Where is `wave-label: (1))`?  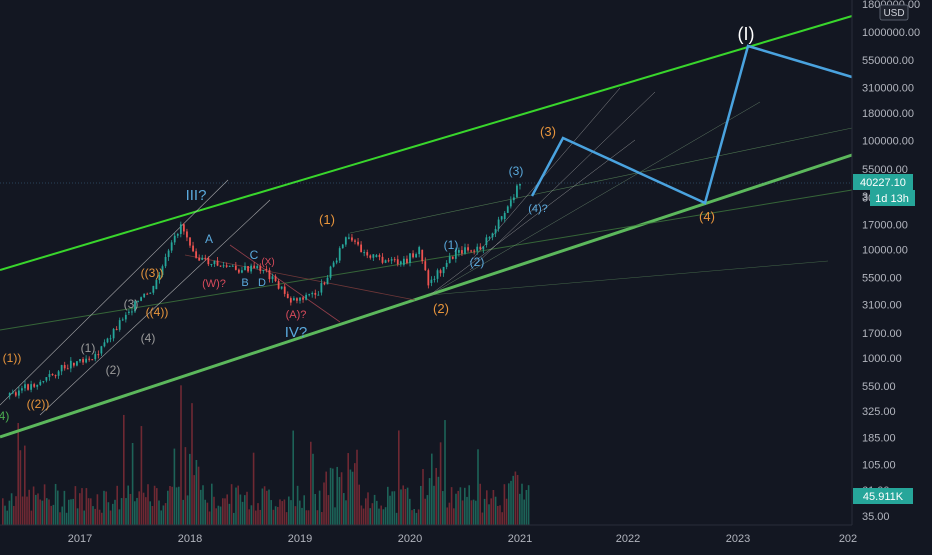
wave-label: (1)) is located at coordinates (12, 358).